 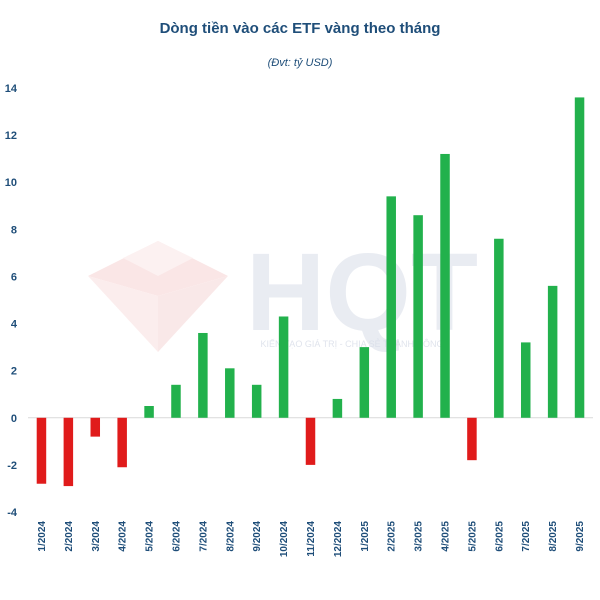 What do you see at coordinates (149, 412) in the screenshot?
I see `bar-5-2024` at bounding box center [149, 412].